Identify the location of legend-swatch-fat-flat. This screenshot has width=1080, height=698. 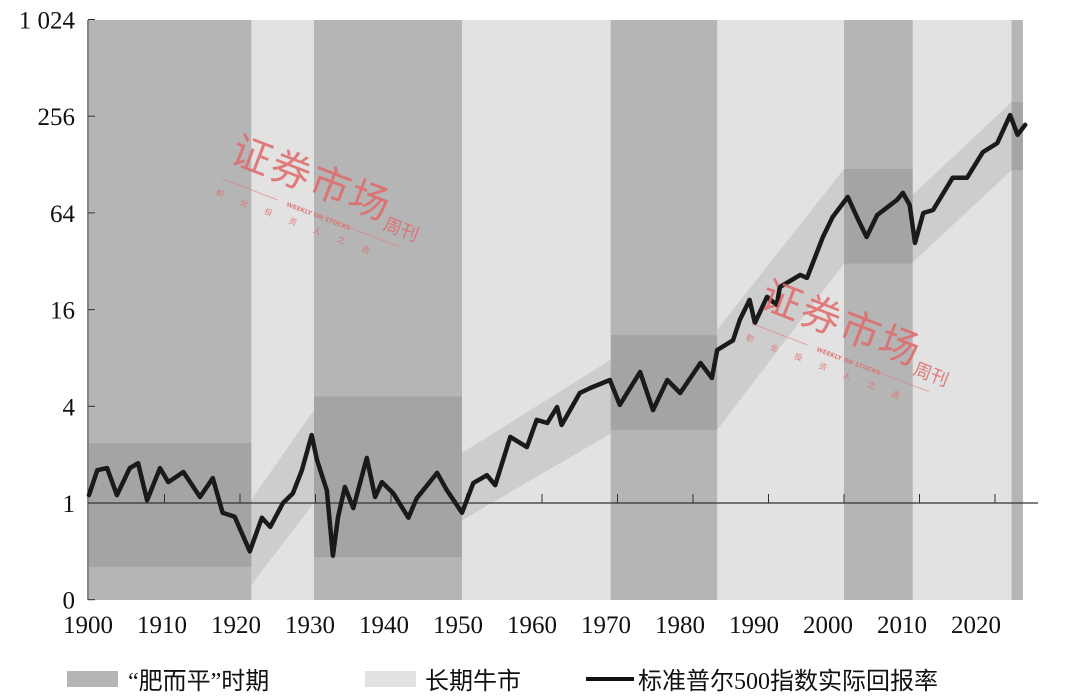
(92, 679).